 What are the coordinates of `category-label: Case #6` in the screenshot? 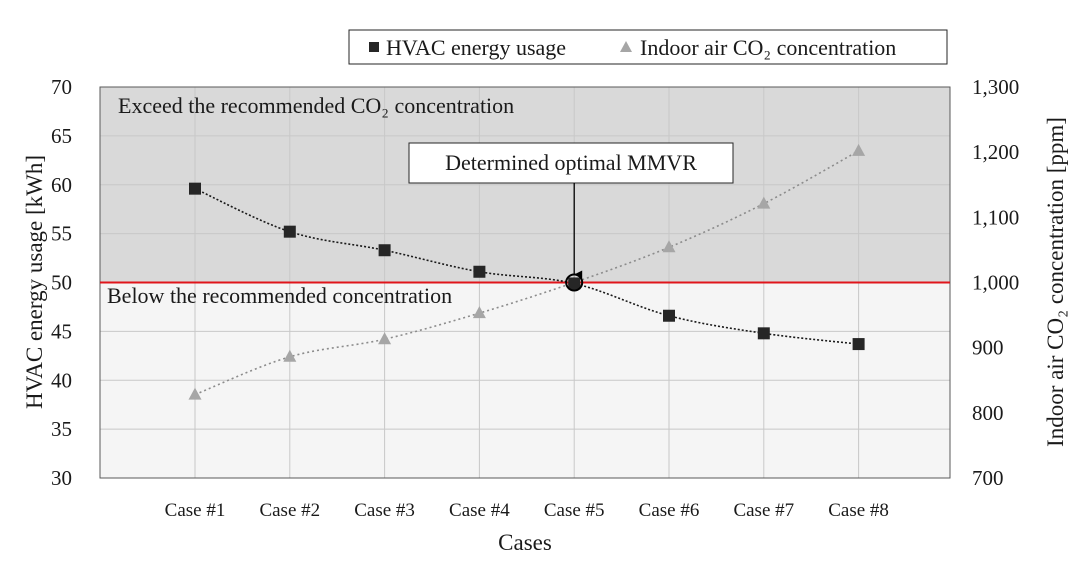 It's located at (669, 510).